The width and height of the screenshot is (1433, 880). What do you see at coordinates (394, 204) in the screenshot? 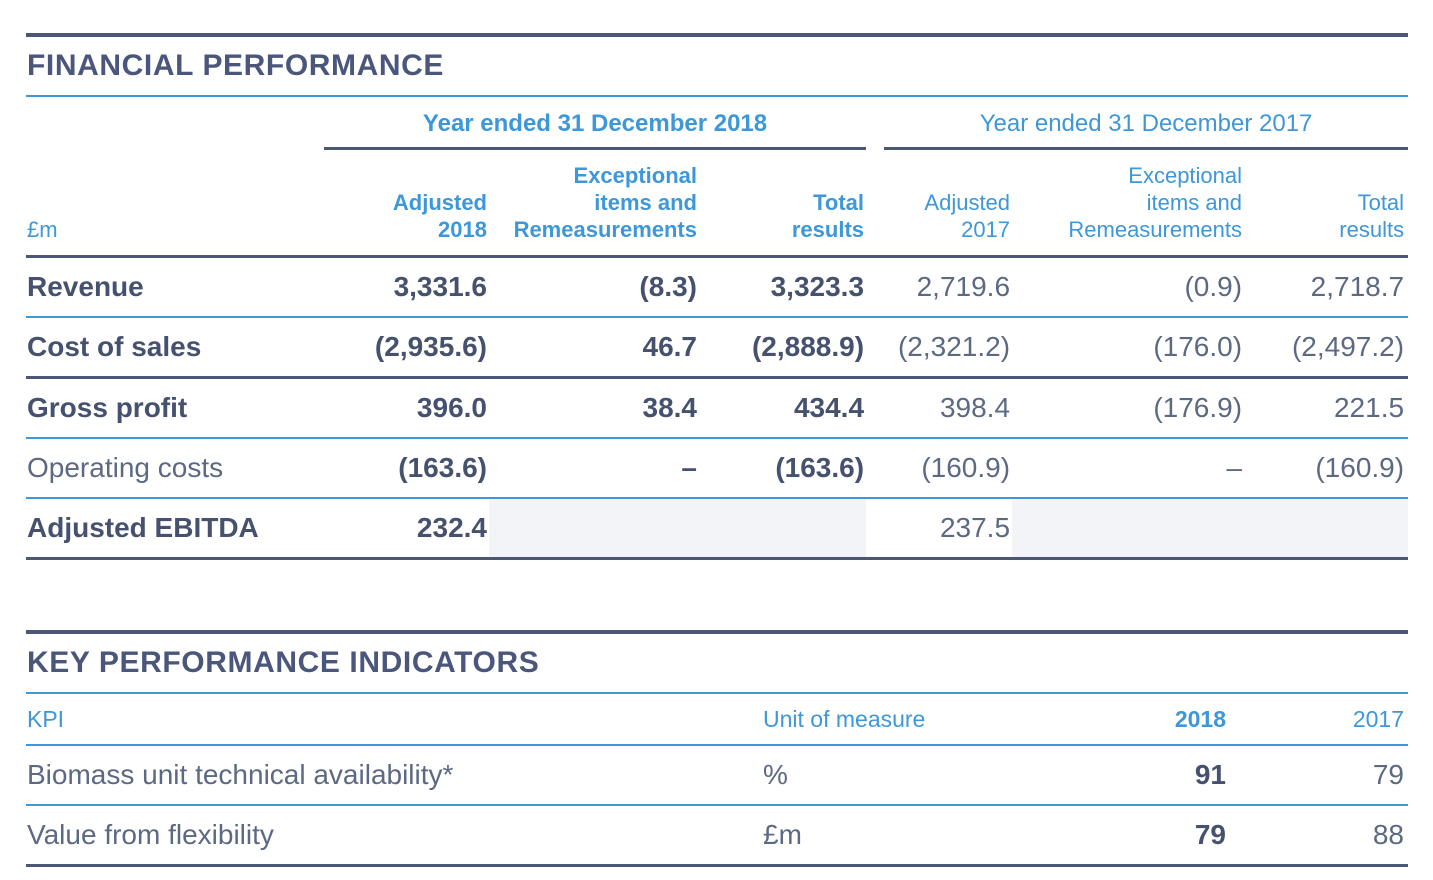
I see `col-header-adjusted-2018: Adjusted 2018` at bounding box center [394, 204].